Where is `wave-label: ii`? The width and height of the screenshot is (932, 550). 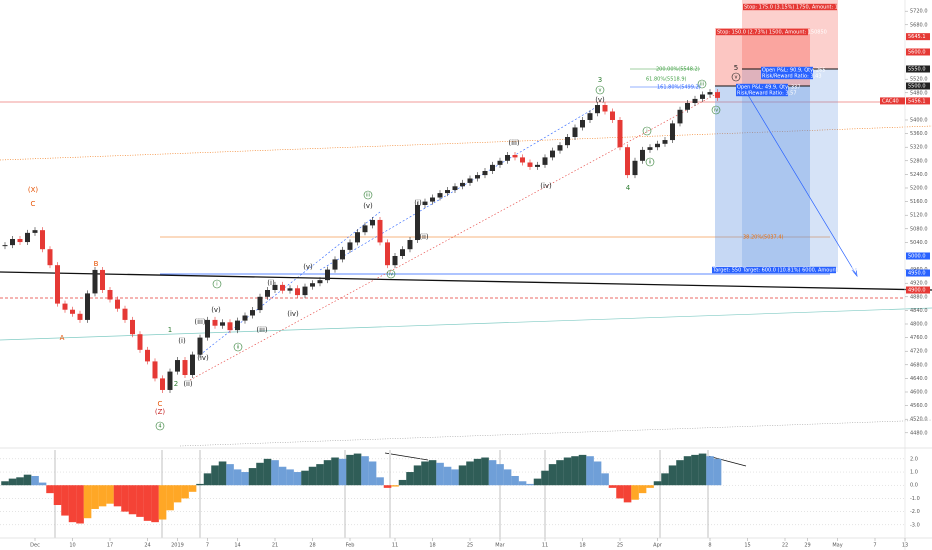
wave-label: ii is located at coordinates (650, 163).